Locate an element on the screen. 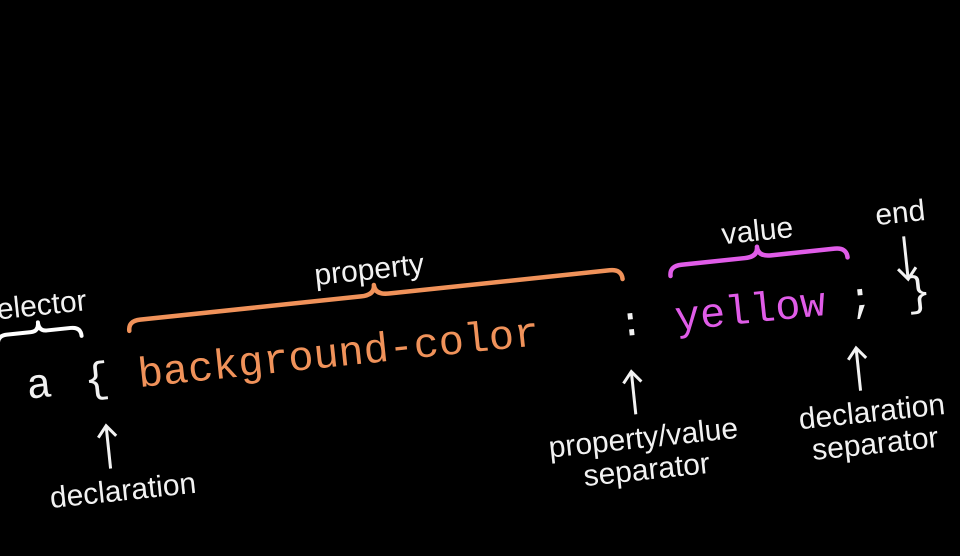 The image size is (960, 556). property-value-separator-arrow-icon is located at coordinates (632, 392).